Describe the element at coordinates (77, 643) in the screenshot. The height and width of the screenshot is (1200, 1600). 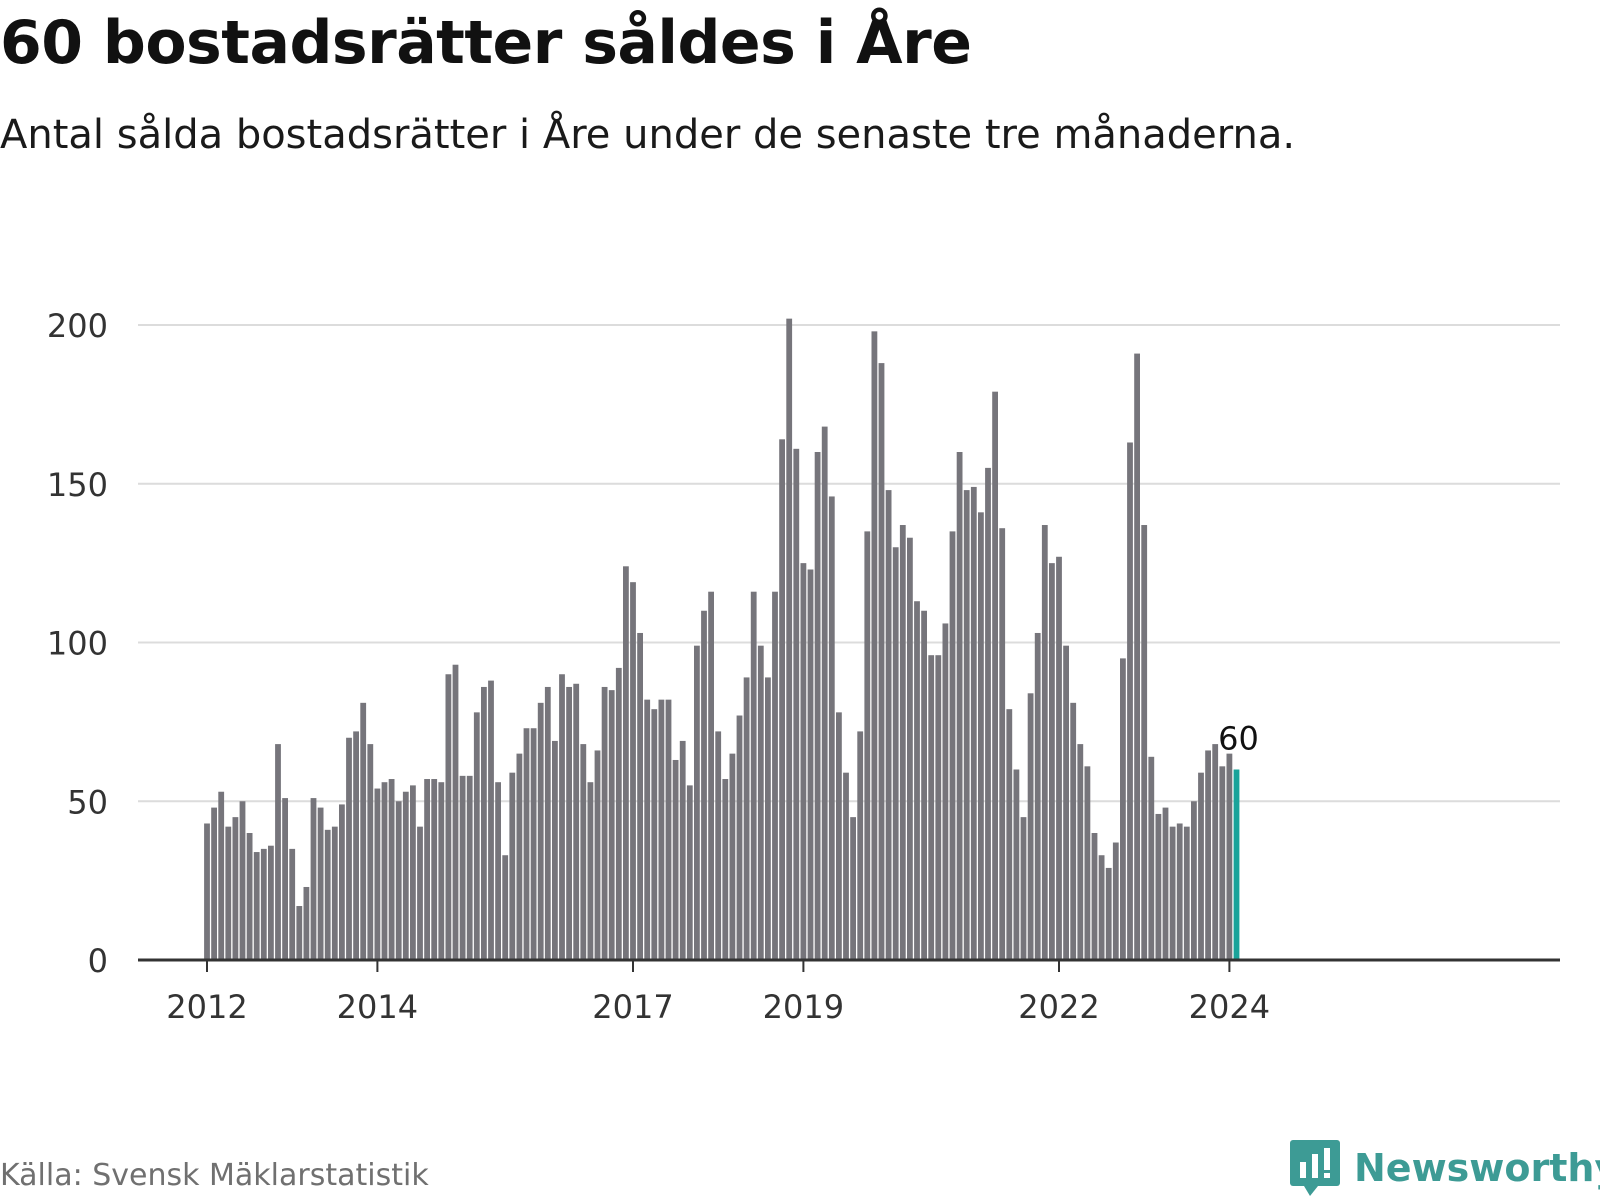
I see `y-axis-ticks: 0 50 100 150 200` at that location.